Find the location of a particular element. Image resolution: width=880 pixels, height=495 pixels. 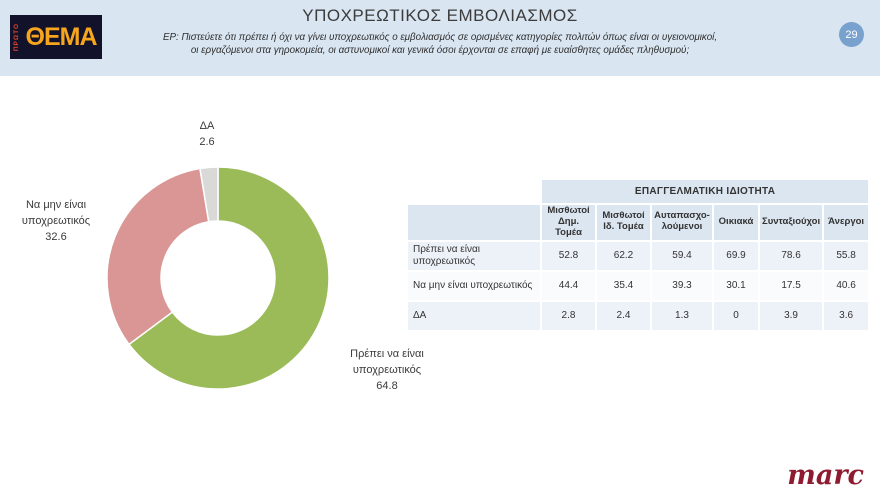

logo-thema-text: ΘΕΜΑ is located at coordinates (61, 36).